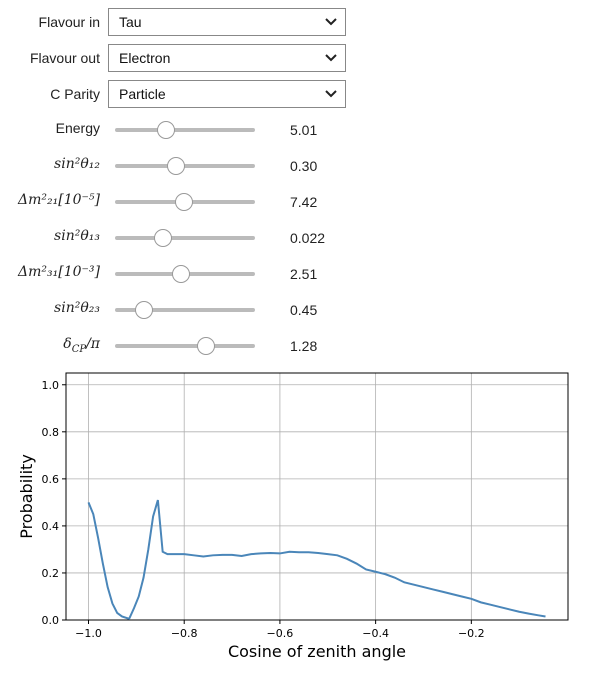 This screenshot has height=674, width=600. I want to click on slider-label-part: CP, so click(79, 349).